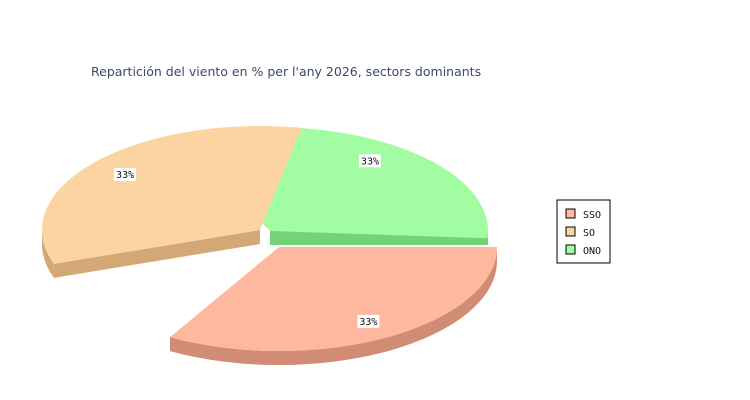 This screenshot has height=400, width=750. I want to click on slice-label-bg-sso, so click(368, 321).